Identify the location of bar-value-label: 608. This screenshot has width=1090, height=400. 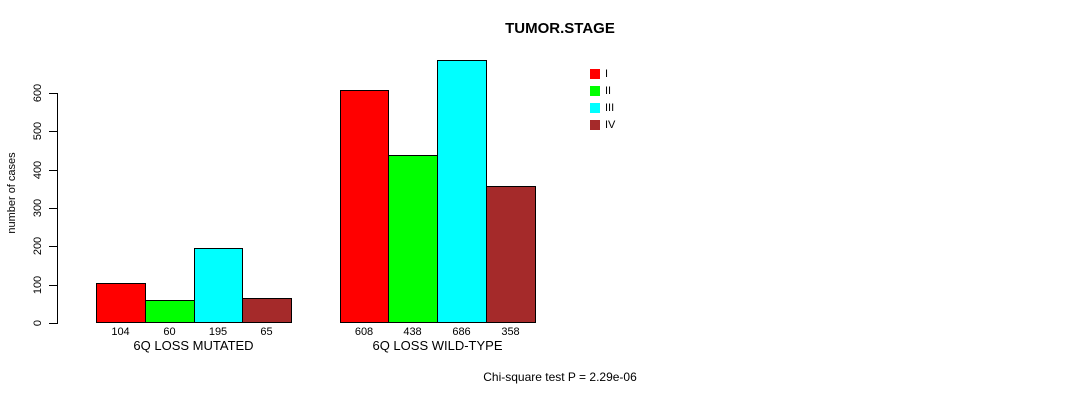
(364, 332).